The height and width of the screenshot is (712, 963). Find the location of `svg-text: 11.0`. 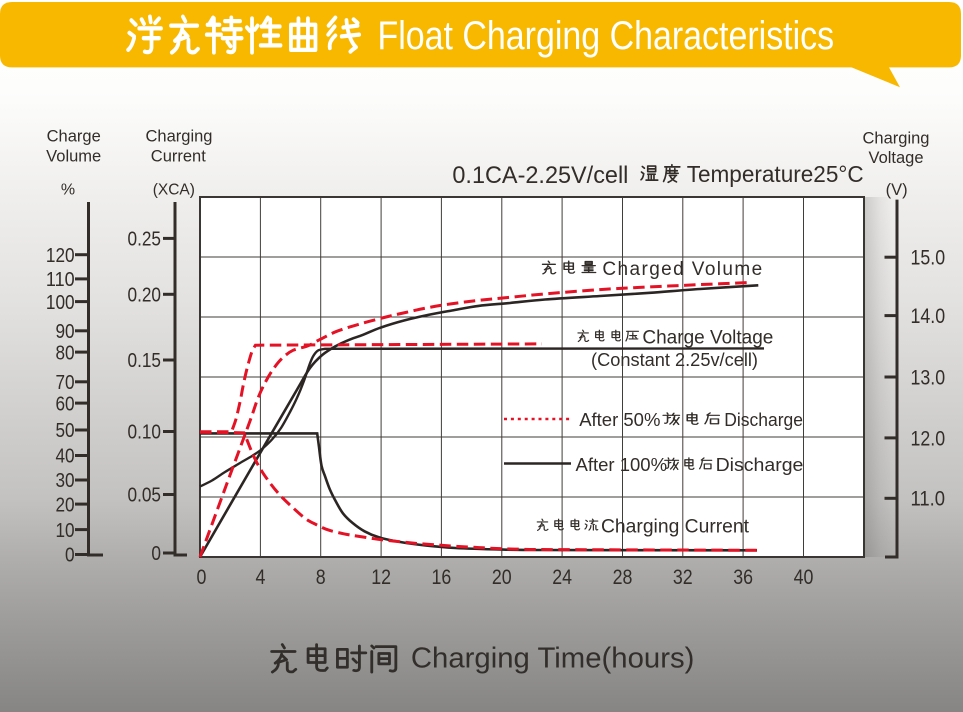

svg-text: 11.0 is located at coordinates (928, 499).